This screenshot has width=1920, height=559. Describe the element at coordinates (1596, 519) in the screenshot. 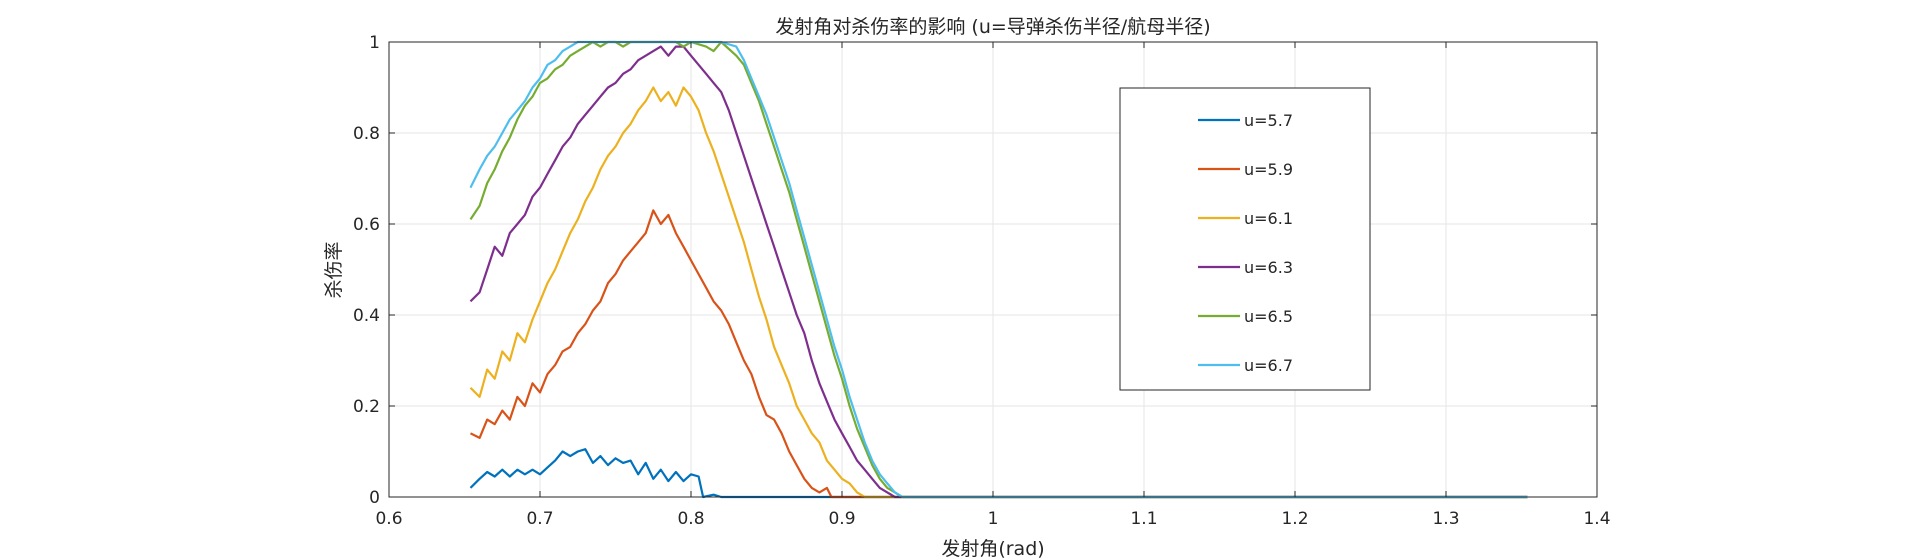

I see `x-tick-label: 1.4` at that location.